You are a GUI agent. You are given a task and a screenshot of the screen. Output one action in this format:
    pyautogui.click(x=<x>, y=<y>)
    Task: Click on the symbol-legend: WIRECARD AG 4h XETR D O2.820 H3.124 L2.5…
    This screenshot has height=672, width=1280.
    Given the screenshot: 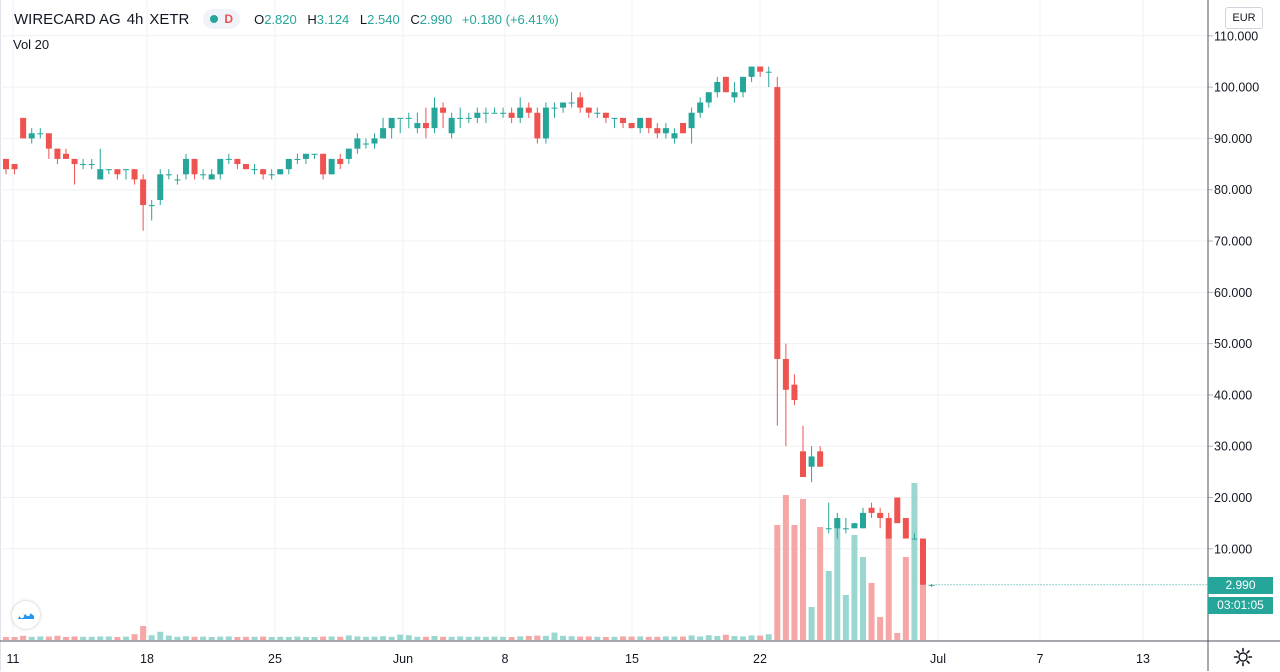 What is the action you would take?
    pyautogui.click(x=286, y=19)
    